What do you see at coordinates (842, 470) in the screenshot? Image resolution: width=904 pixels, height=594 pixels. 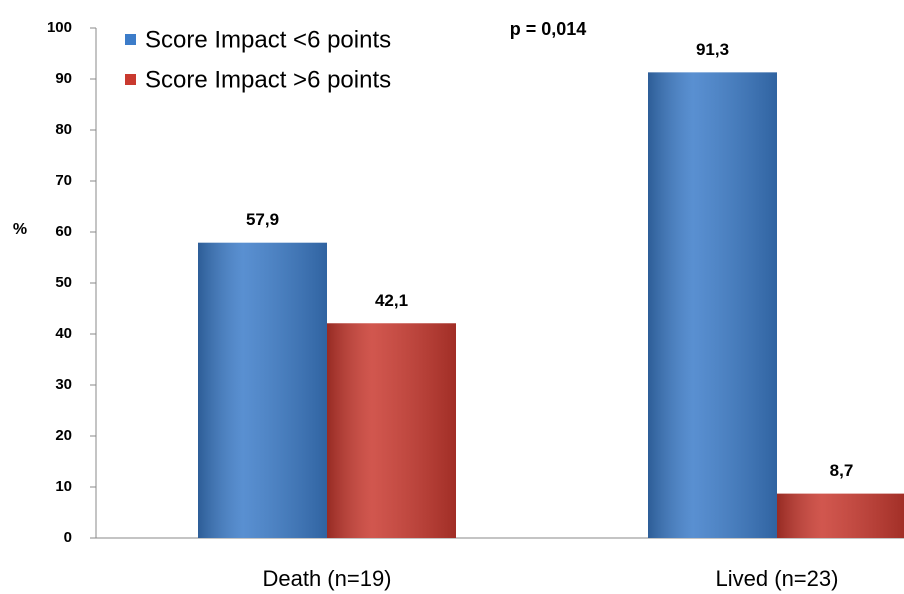 I see `value-label: 8,7` at bounding box center [842, 470].